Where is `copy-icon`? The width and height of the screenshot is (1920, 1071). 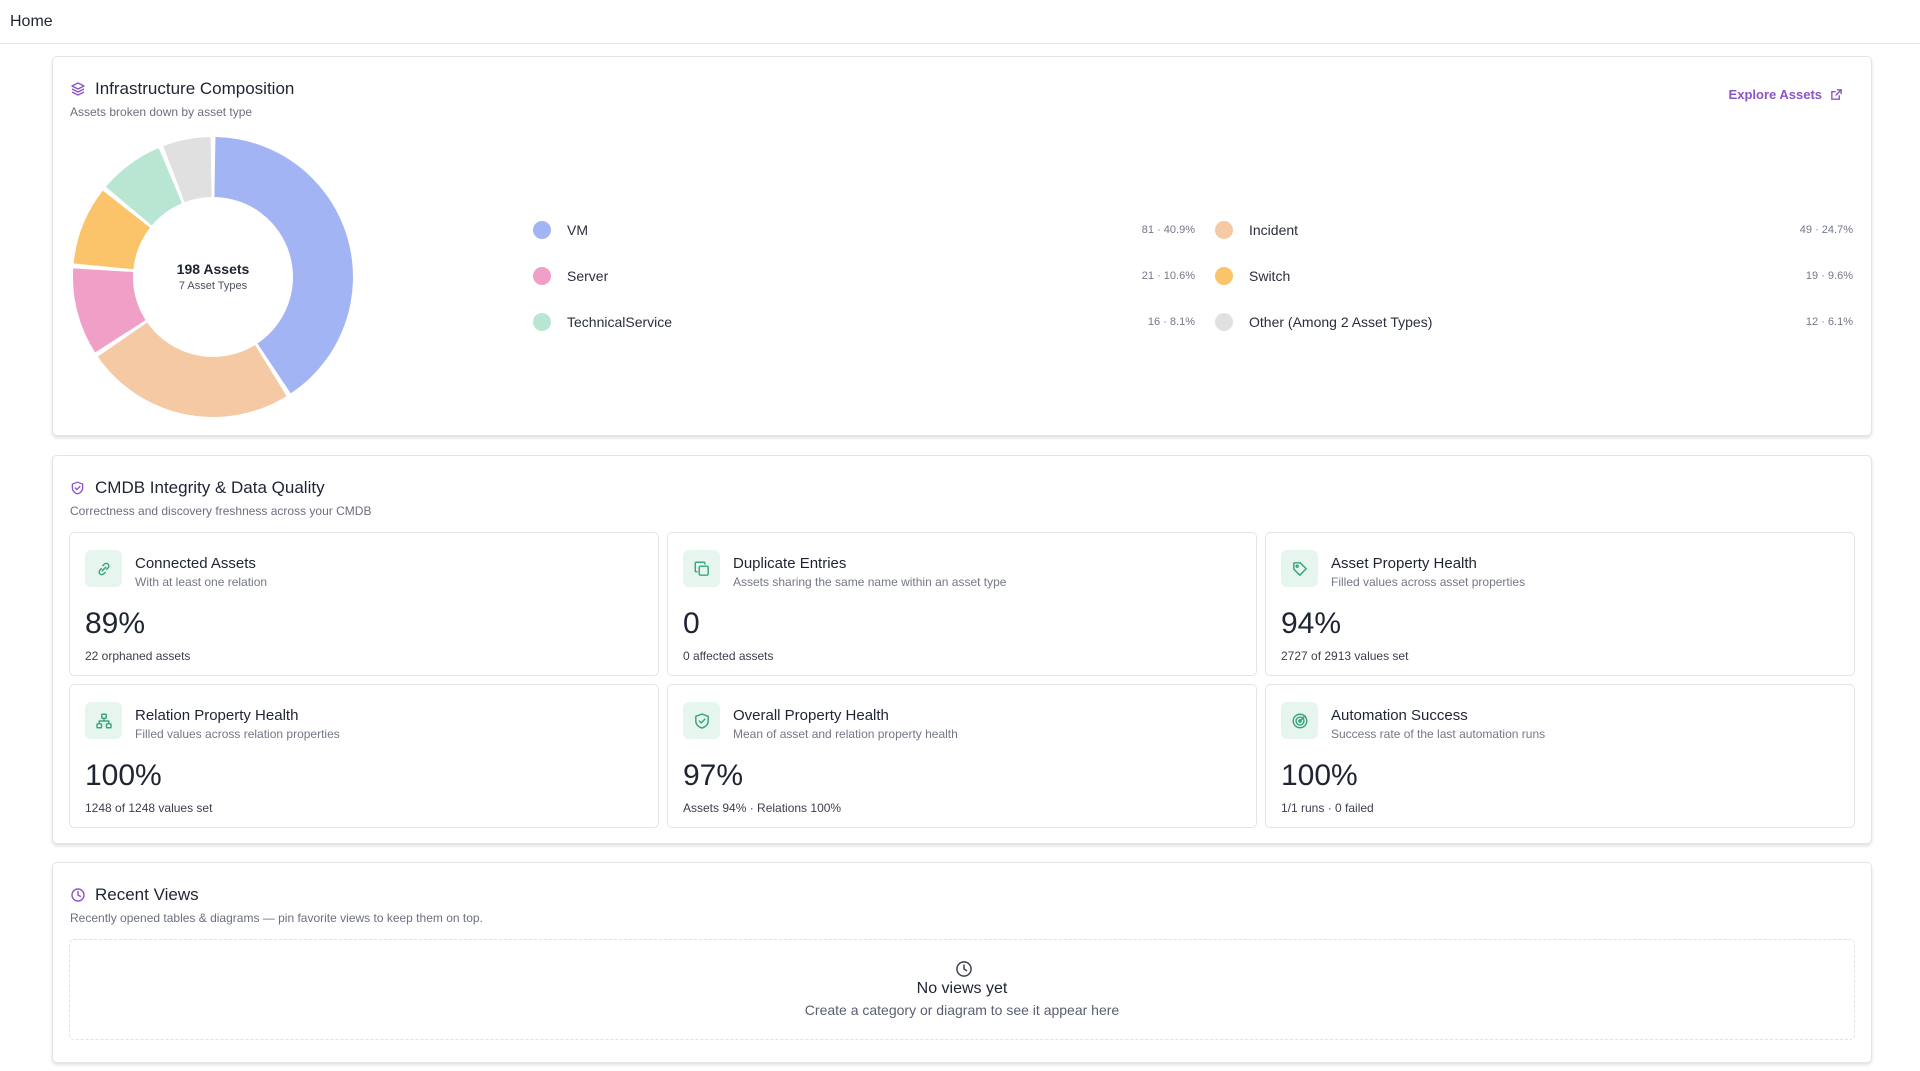
copy-icon is located at coordinates (701, 568).